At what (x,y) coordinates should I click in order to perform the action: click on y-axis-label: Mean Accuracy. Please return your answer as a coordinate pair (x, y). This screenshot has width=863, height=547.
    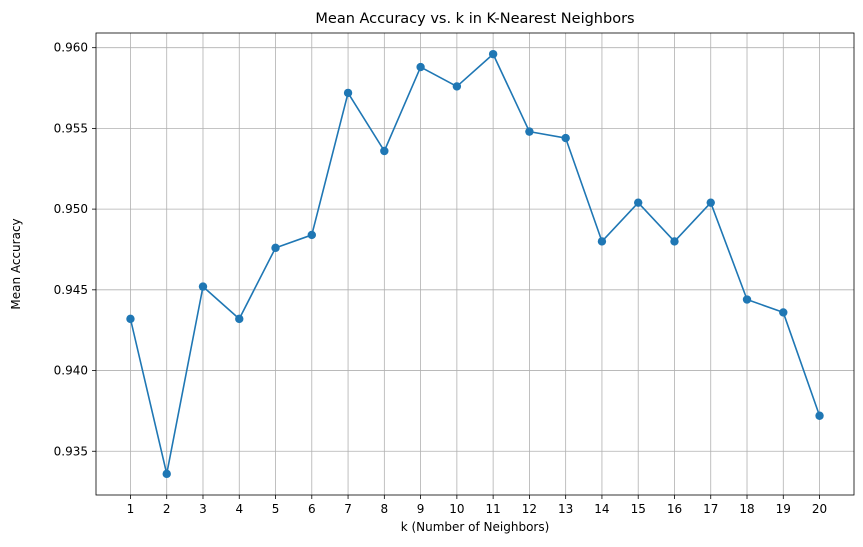
    Looking at the image, I should click on (16, 263).